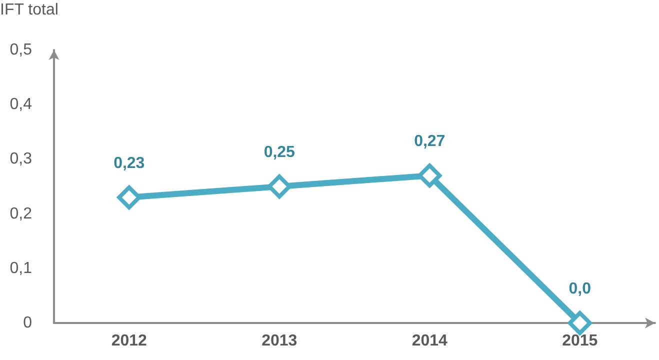 The width and height of the screenshot is (659, 360). I want to click on y-tick-label: 0, so click(27, 323).